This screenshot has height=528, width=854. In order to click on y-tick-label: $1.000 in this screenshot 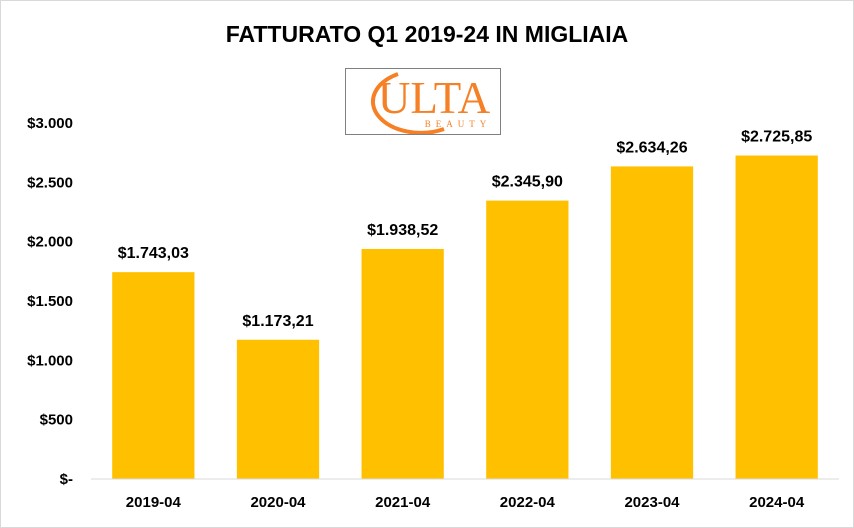, I will do `click(50, 360)`.